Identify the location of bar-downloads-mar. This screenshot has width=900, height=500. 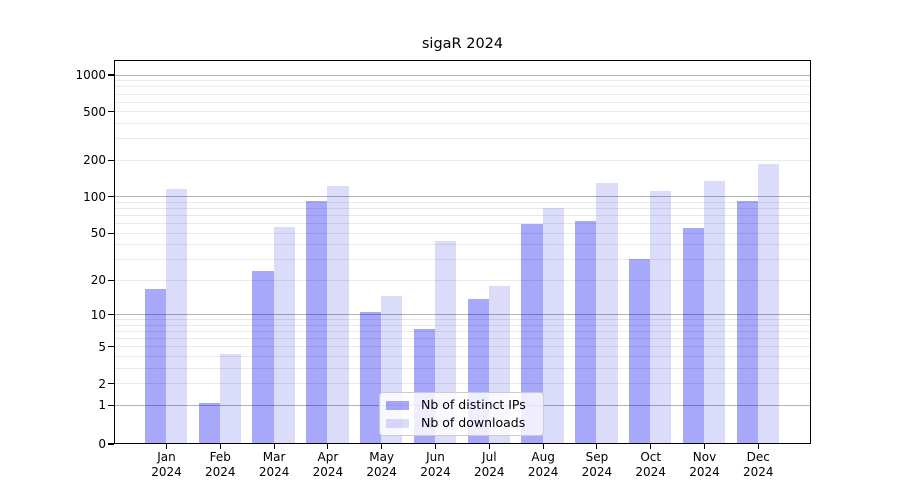
(284, 334).